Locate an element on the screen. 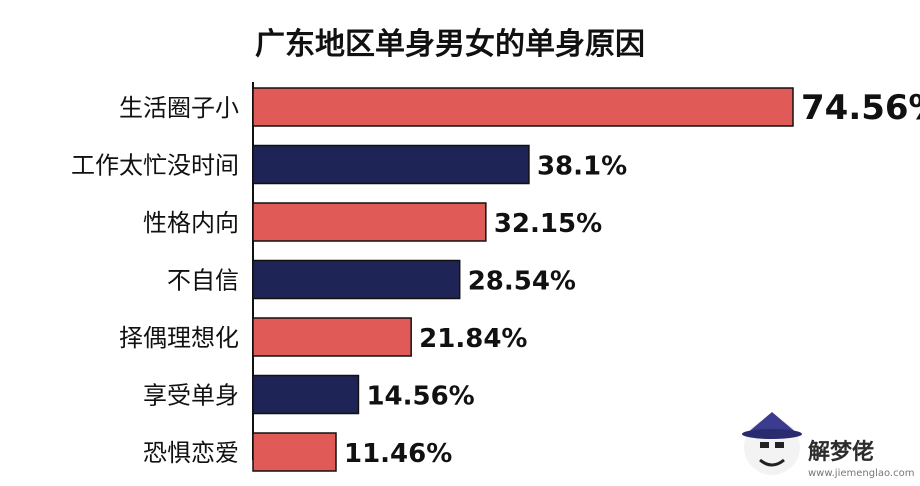  watermark: 解梦佬 www.jiemenglao.com is located at coordinates (828, 445).